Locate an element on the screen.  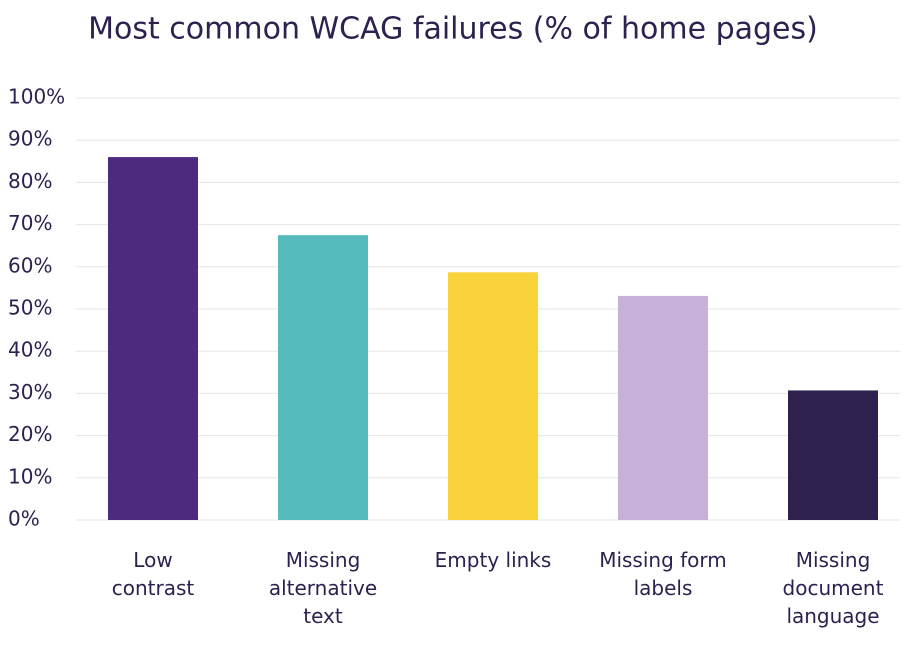
y-tick-label: 100% is located at coordinates (36, 97).